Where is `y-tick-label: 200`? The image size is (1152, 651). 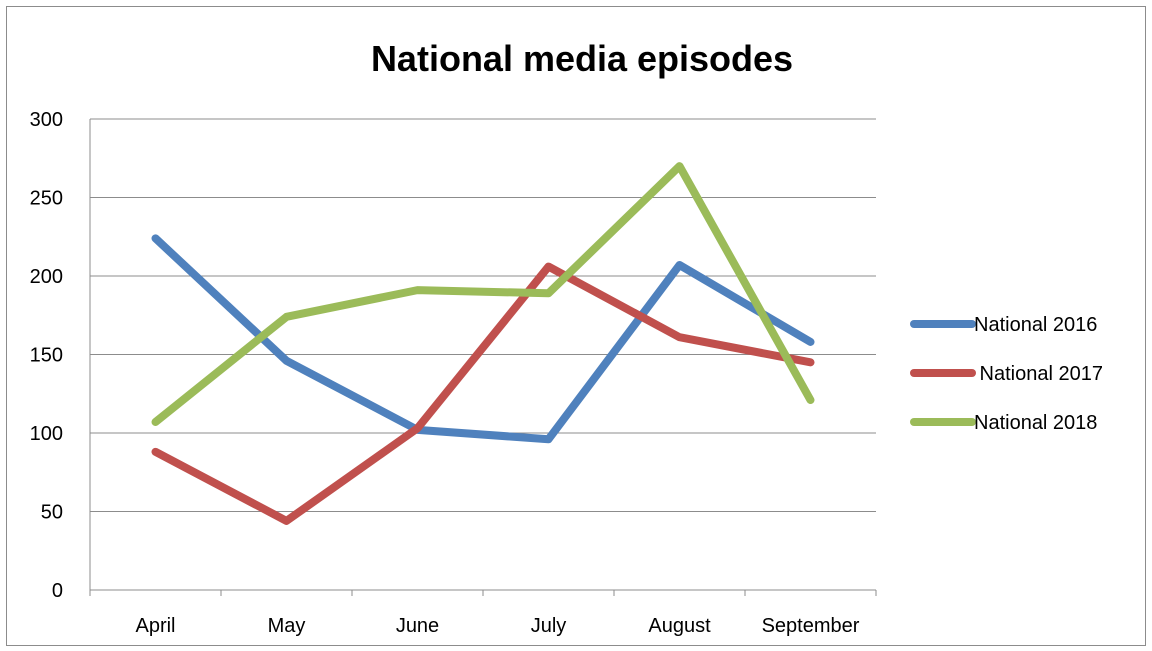
y-tick-label: 200 is located at coordinates (46, 277).